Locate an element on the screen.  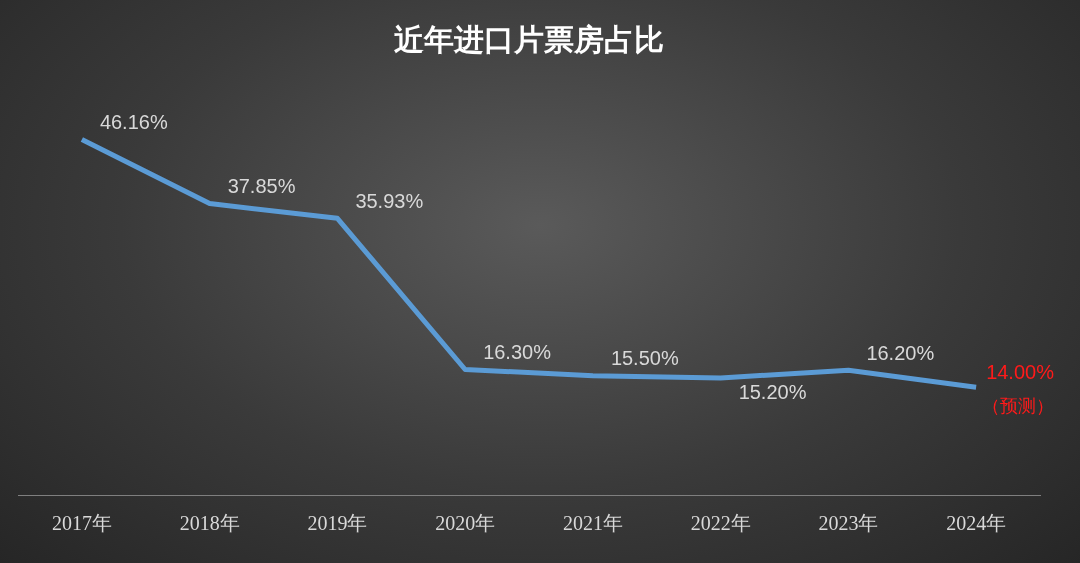
data-label: 15.20% is located at coordinates (772, 392).